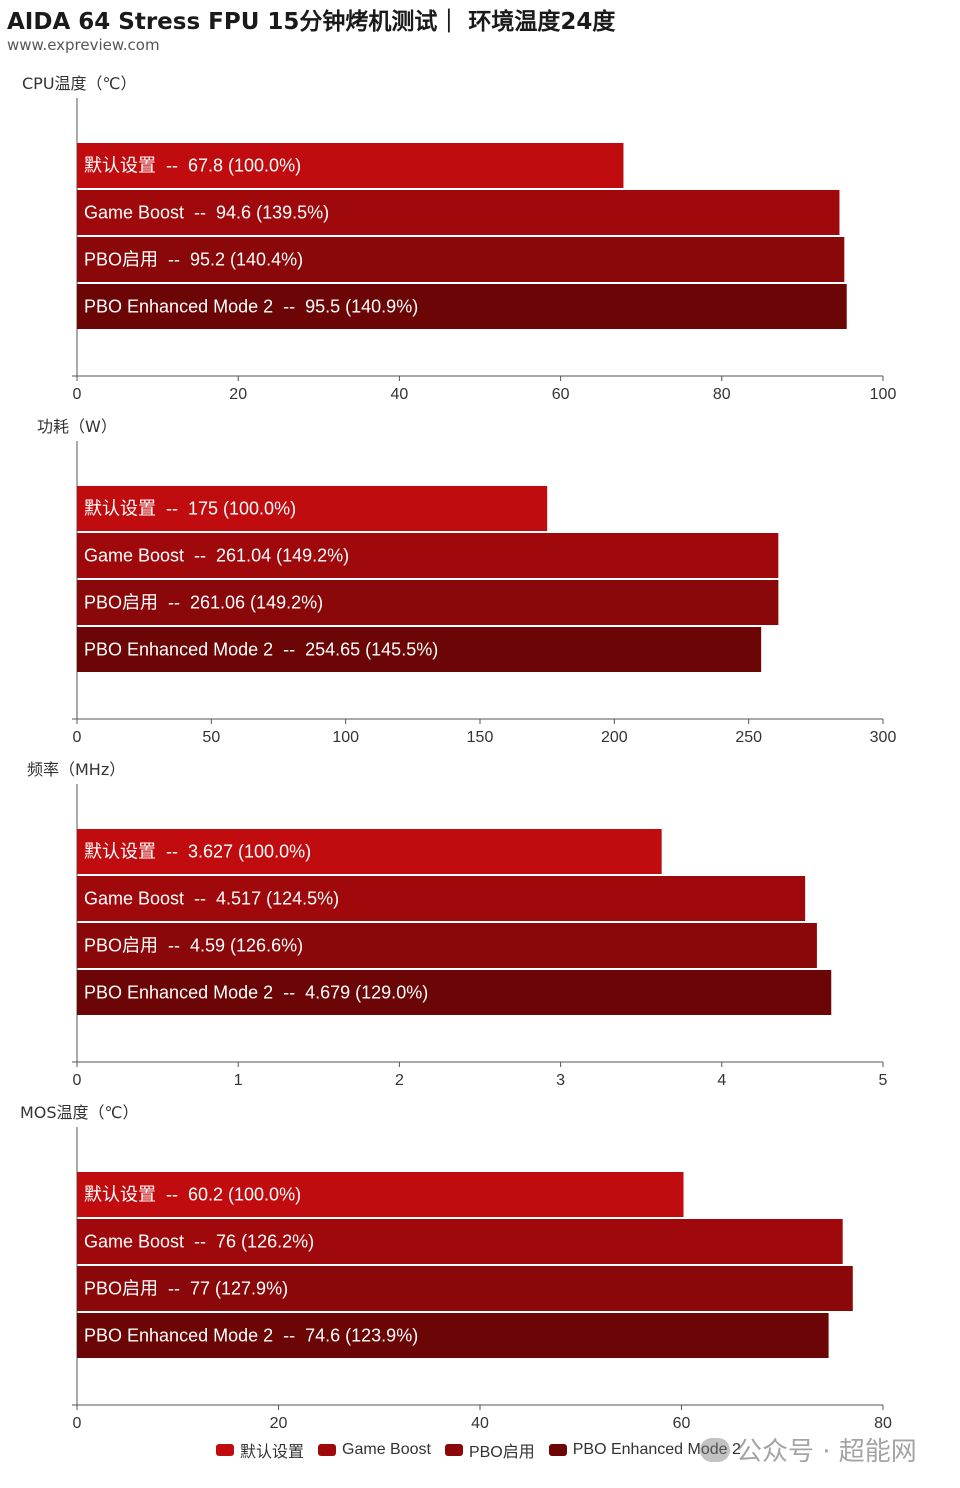  Describe the element at coordinates (216, 556) in the screenshot. I see `bar-label: Game Boost -- 261.04 (149.2%)` at that location.